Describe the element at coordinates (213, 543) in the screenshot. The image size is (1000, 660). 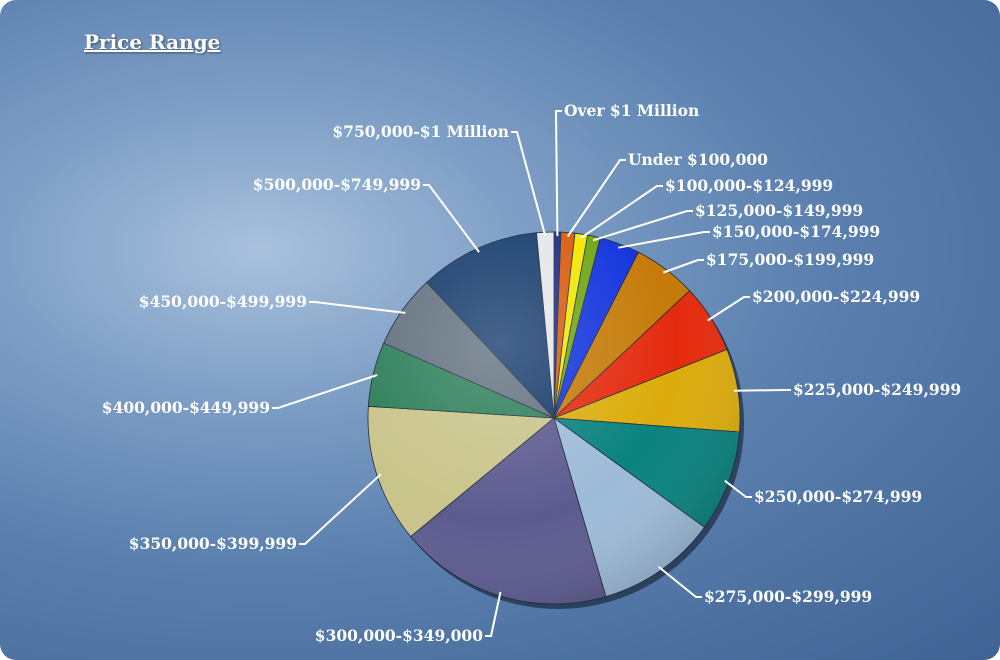
I see `slice-label-11: $350,000-$399,999` at that location.